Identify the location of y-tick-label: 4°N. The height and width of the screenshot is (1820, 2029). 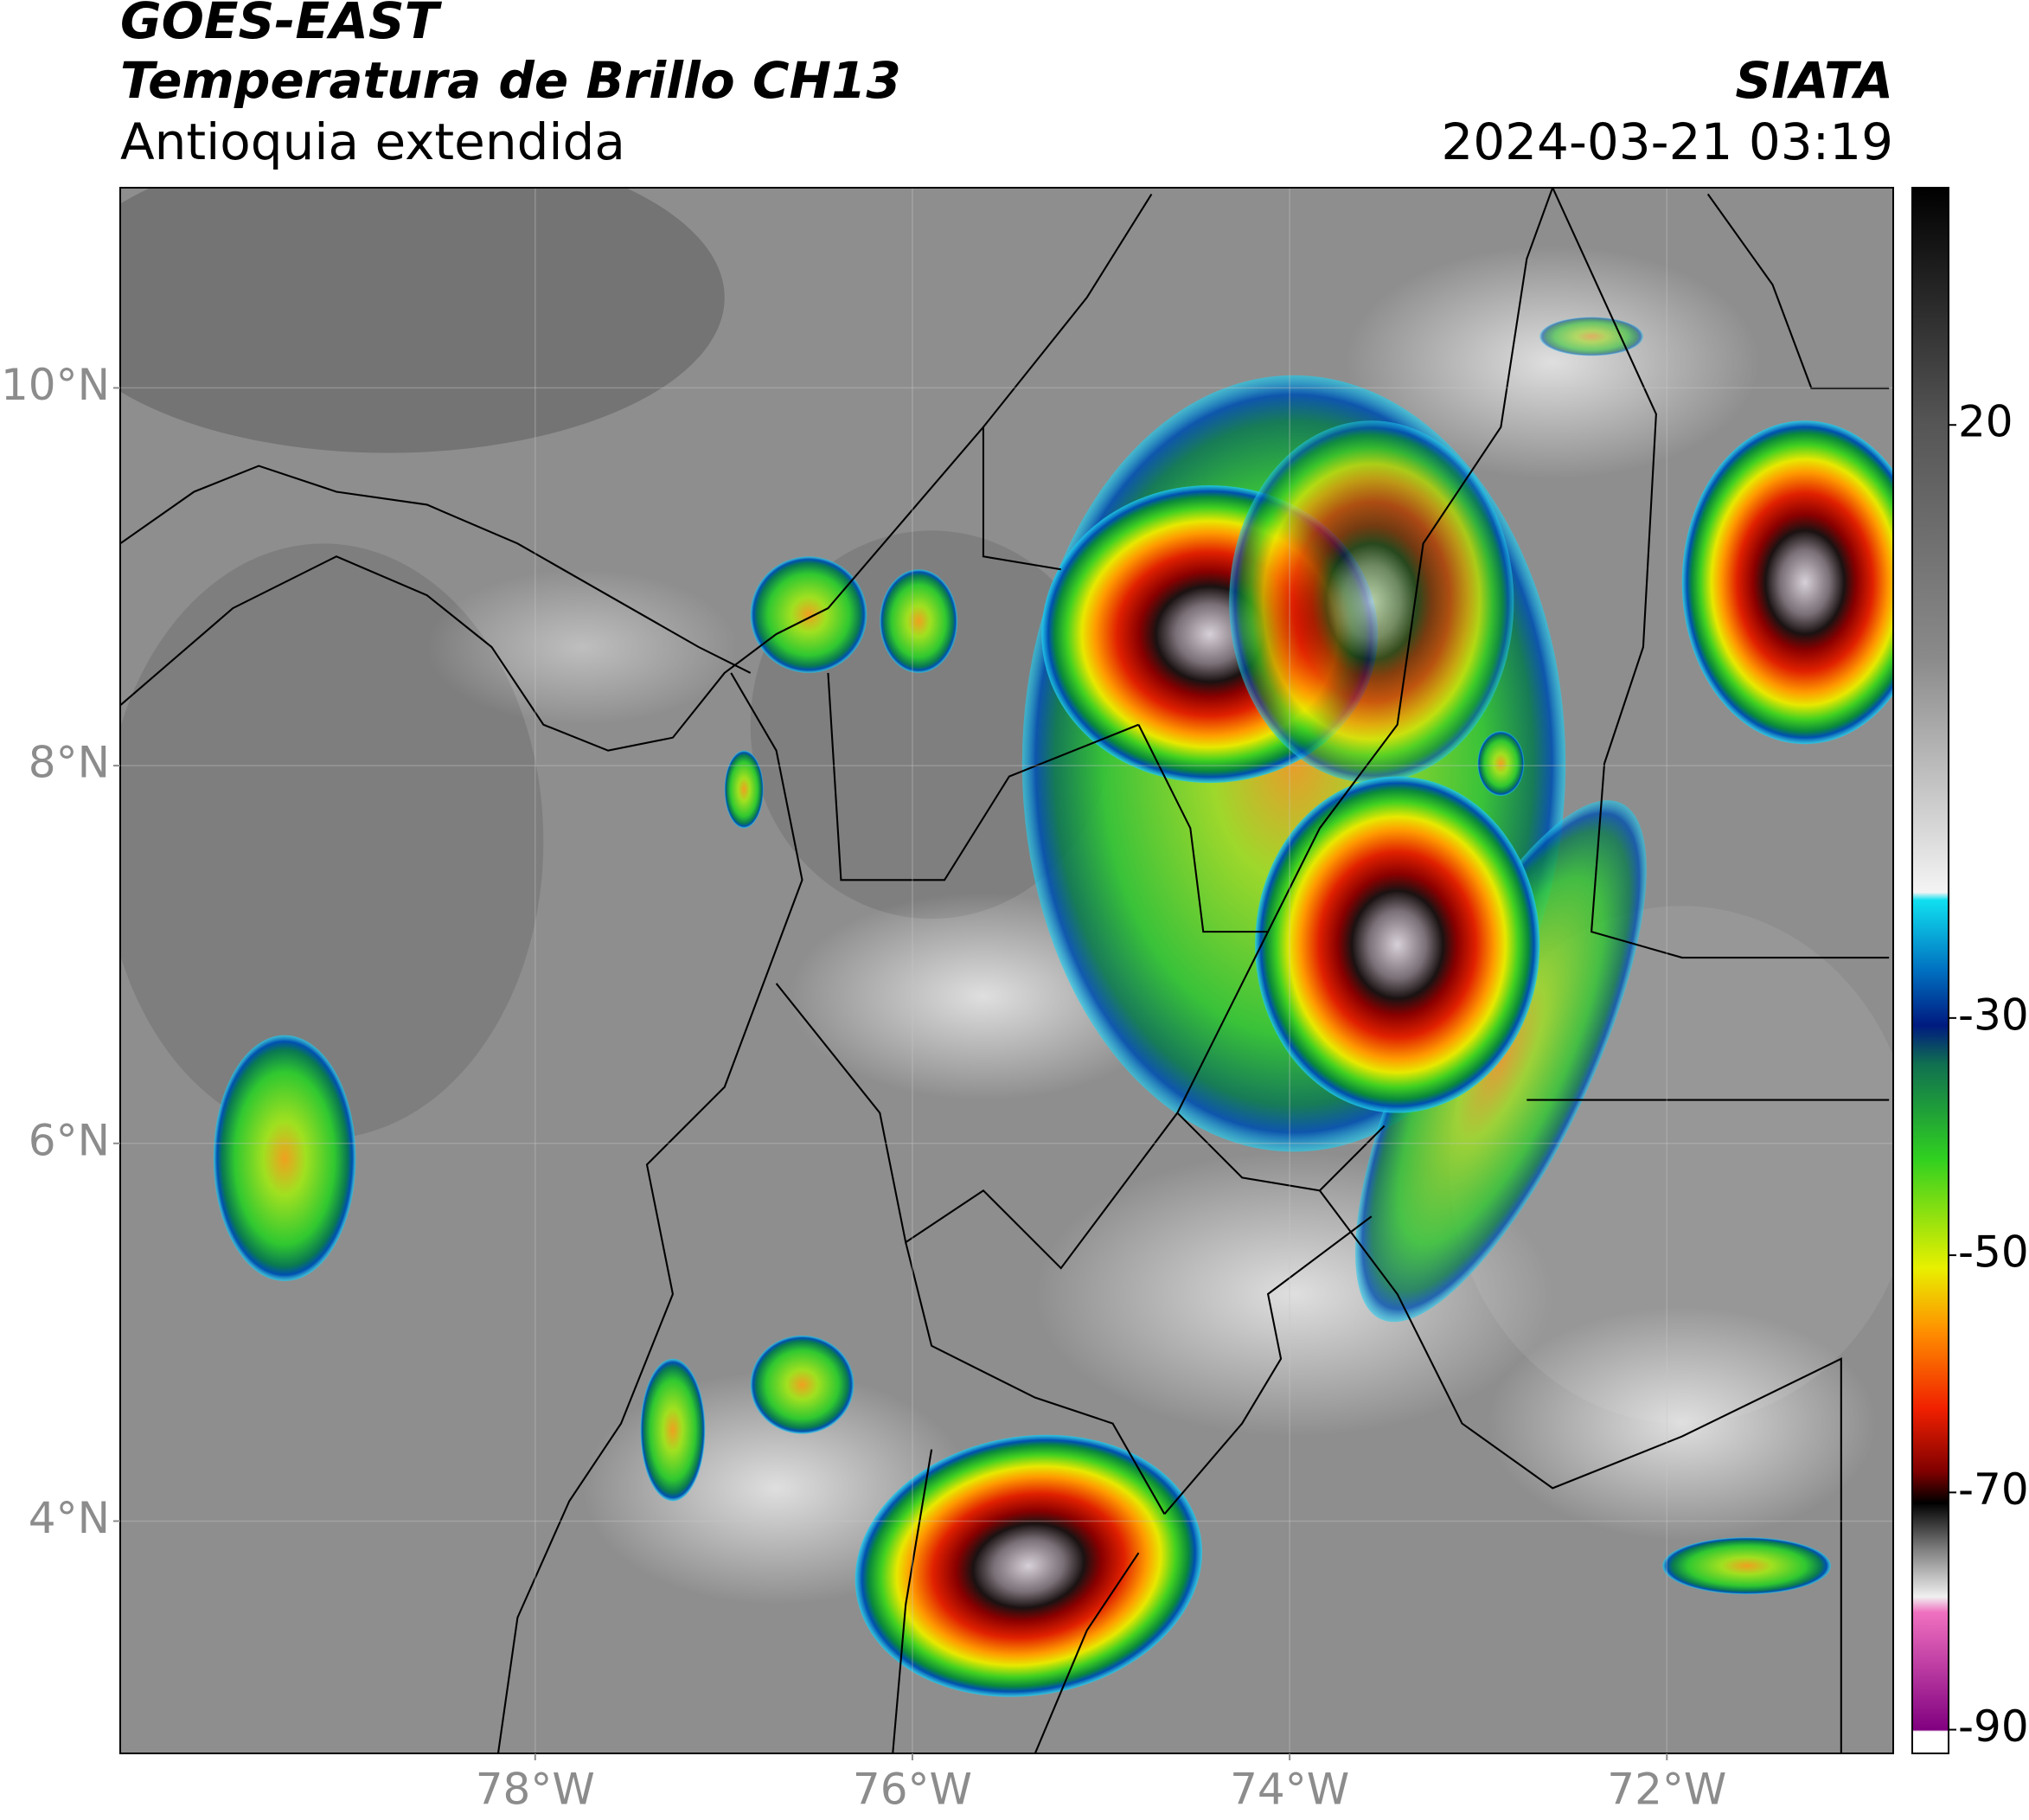
(69, 1518).